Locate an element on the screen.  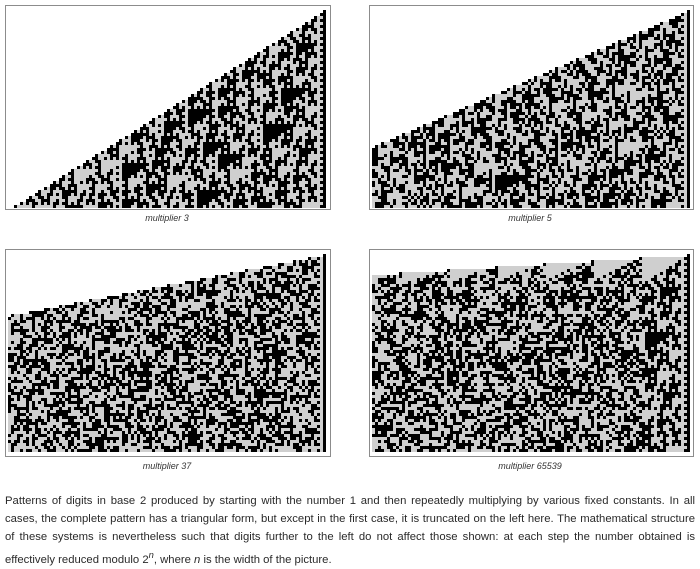
figure-caption-4: multiplier 65539 is located at coordinates (530, 466).